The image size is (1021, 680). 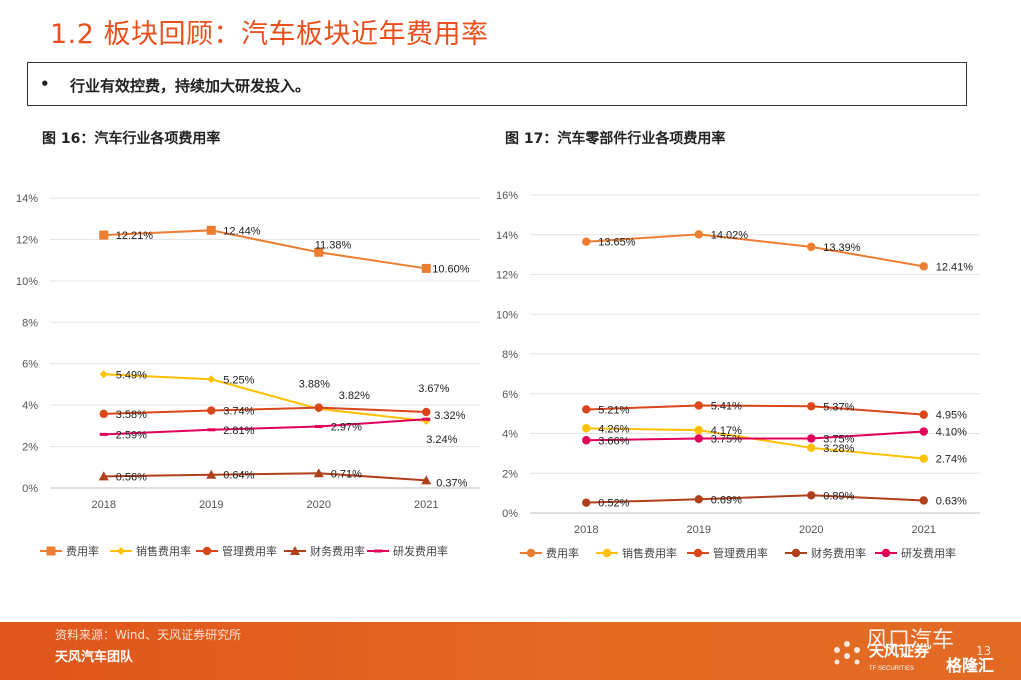 I want to click on data-label: 11.38%, so click(x=333, y=245).